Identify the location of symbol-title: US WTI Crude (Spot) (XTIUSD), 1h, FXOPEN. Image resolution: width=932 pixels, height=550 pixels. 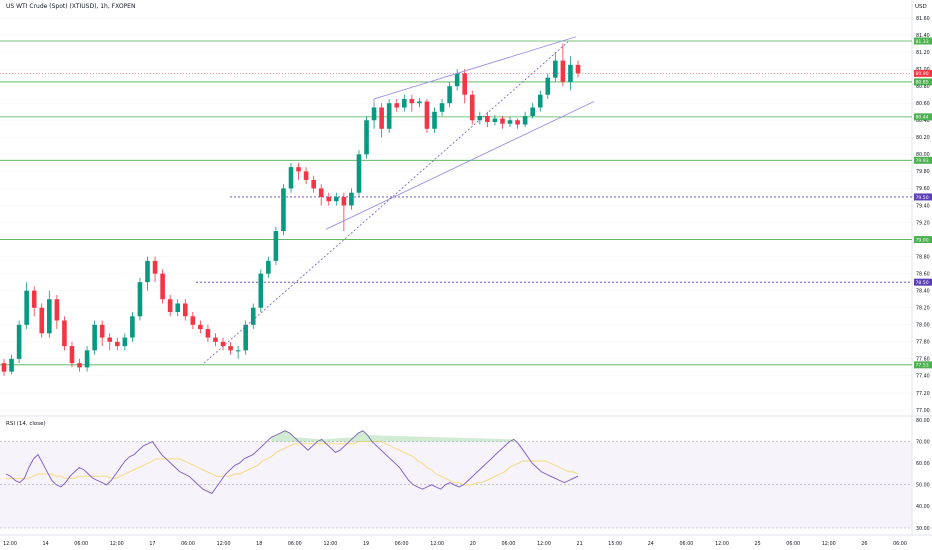
(71, 6).